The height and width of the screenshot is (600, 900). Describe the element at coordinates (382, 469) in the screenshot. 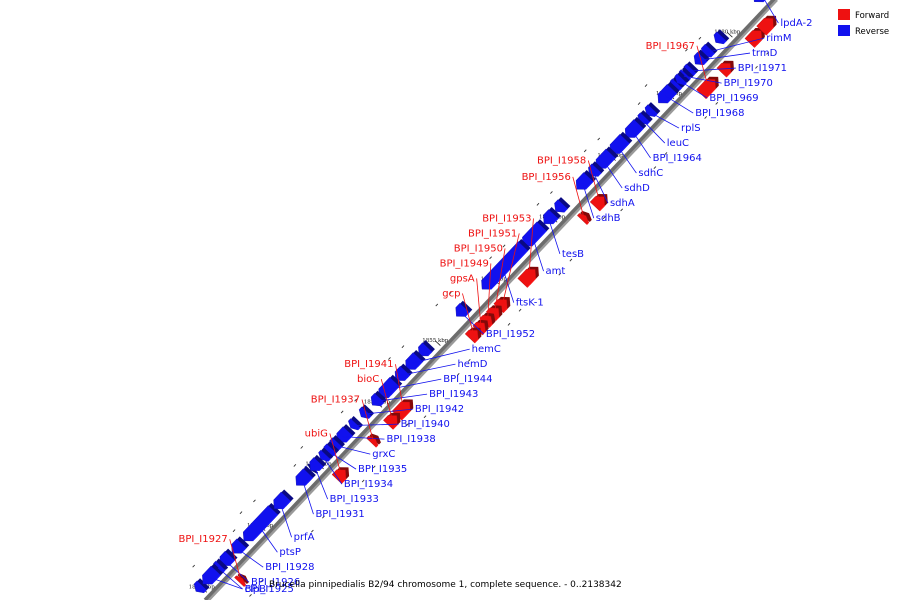

I see `gene-label-bpi-i1935: BPI_I1935` at that location.